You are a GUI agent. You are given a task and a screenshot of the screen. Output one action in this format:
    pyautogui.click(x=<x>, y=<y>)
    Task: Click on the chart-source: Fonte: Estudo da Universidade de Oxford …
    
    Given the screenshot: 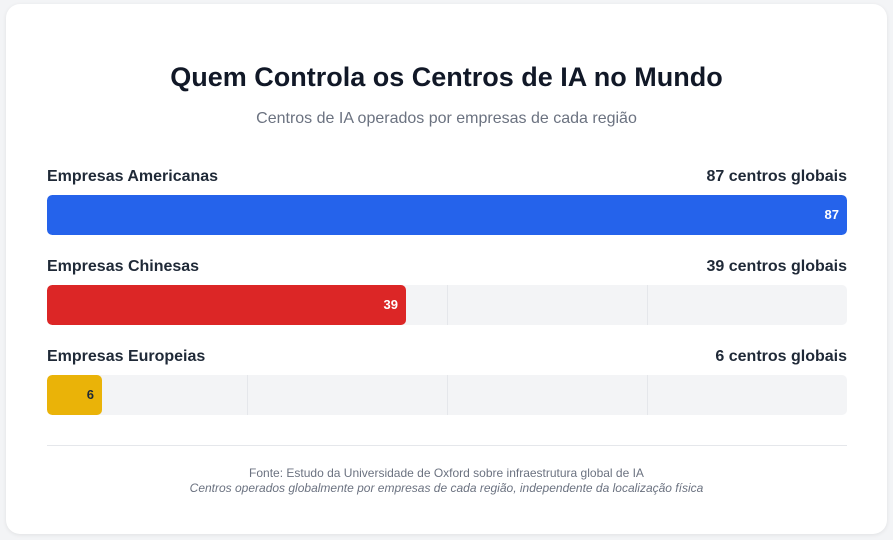 What is the action you would take?
    pyautogui.click(x=446, y=473)
    